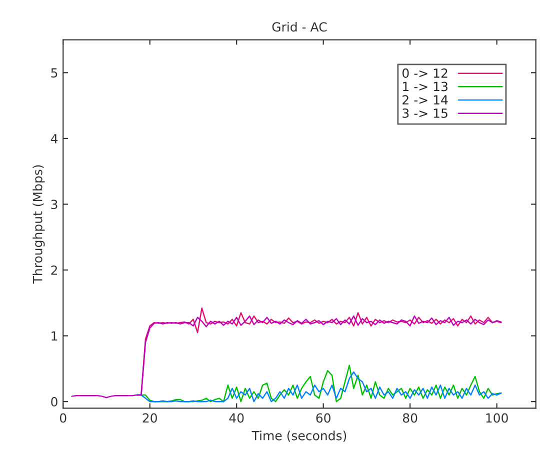 The image size is (544, 452). What do you see at coordinates (149, 418) in the screenshot?
I see `x-tick-label: 20` at bounding box center [149, 418].